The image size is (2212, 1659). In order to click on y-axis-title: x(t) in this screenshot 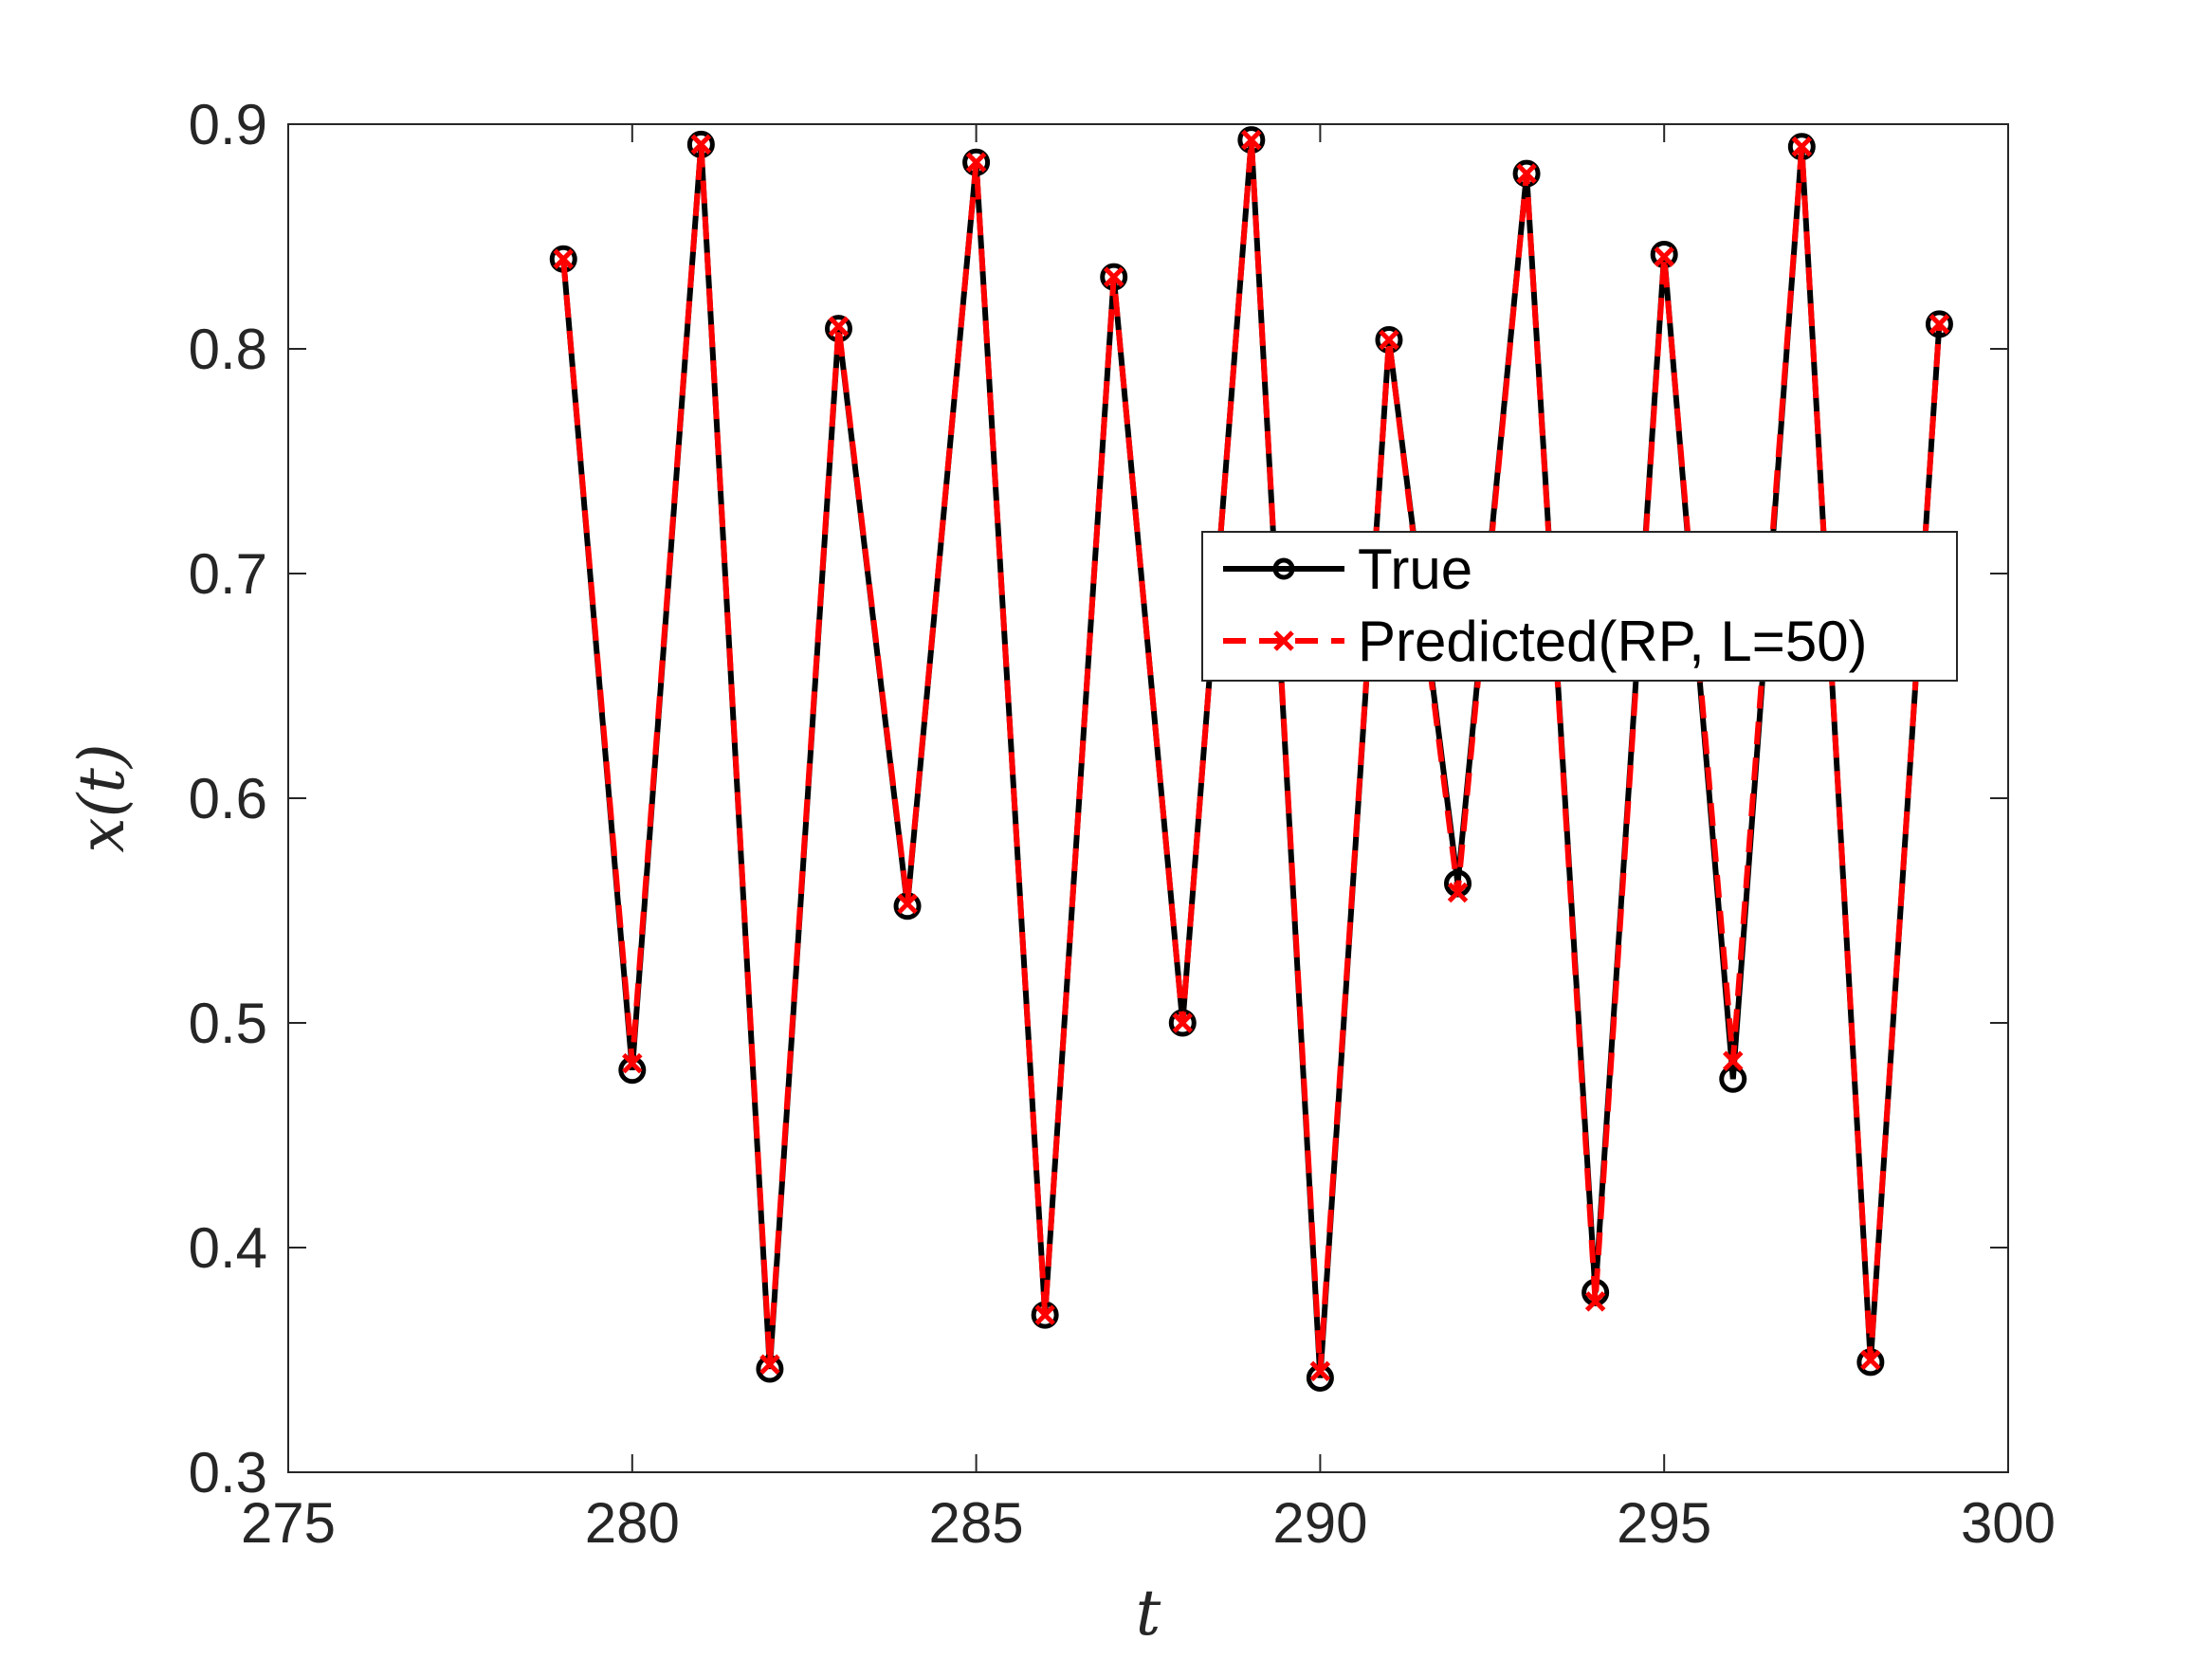, I will do `click(101, 797)`.